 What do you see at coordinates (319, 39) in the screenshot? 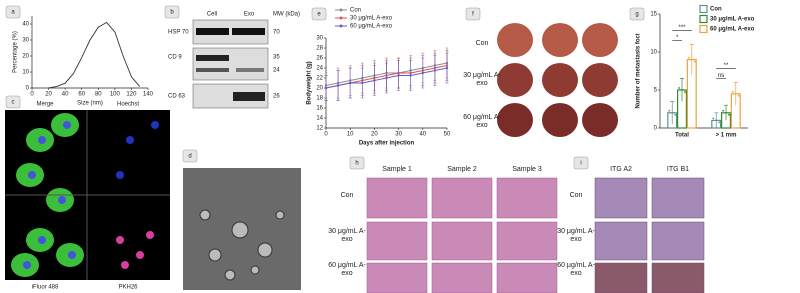
I see `y-tick-label: 30` at bounding box center [319, 39].